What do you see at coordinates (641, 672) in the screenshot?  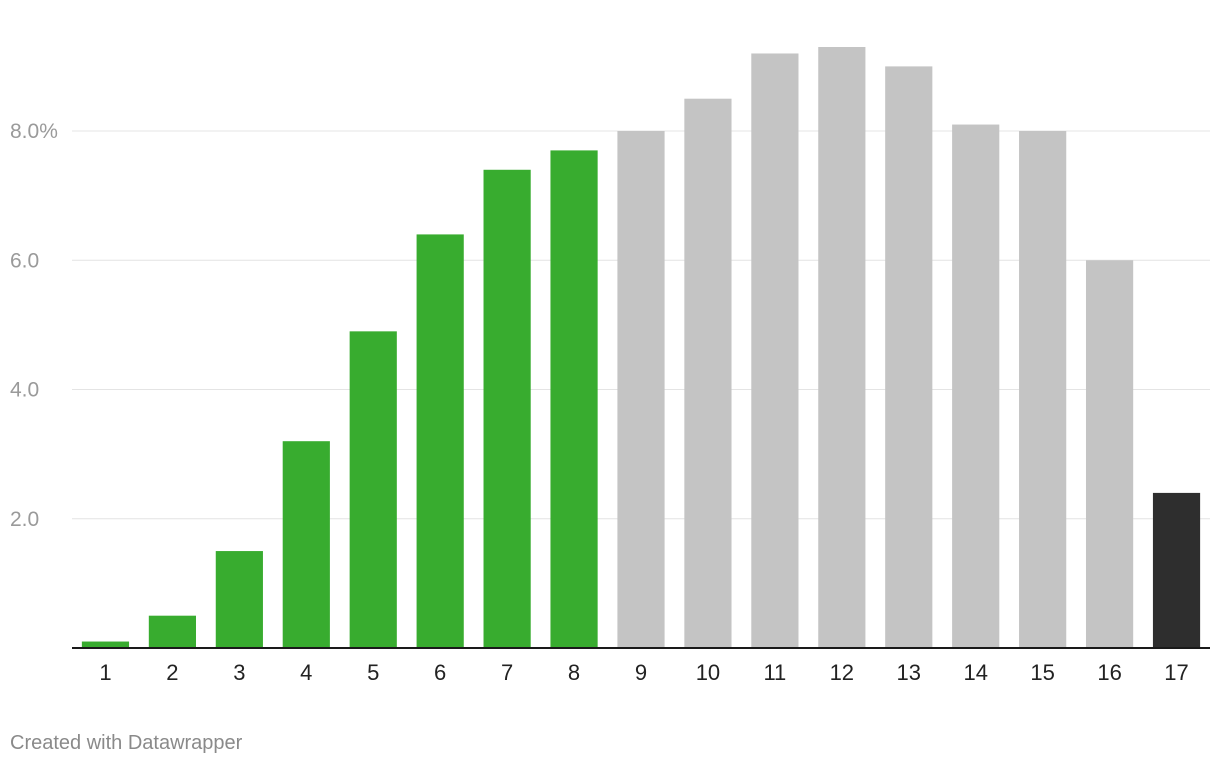 I see `x-tick-label: 9` at bounding box center [641, 672].